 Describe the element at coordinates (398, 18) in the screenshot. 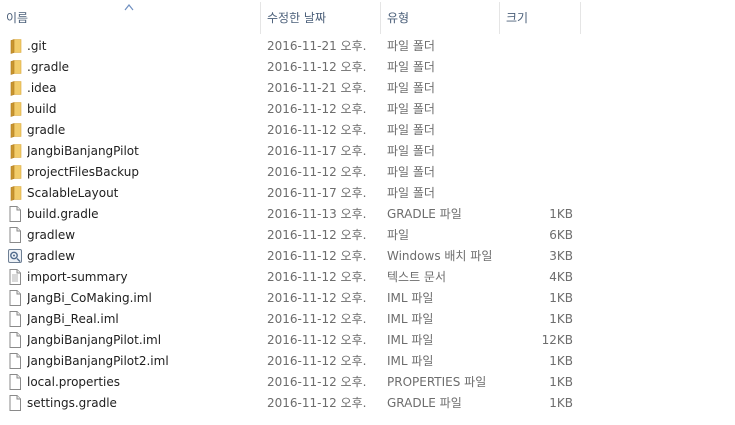

I see `column-header-type-label: 유형` at that location.